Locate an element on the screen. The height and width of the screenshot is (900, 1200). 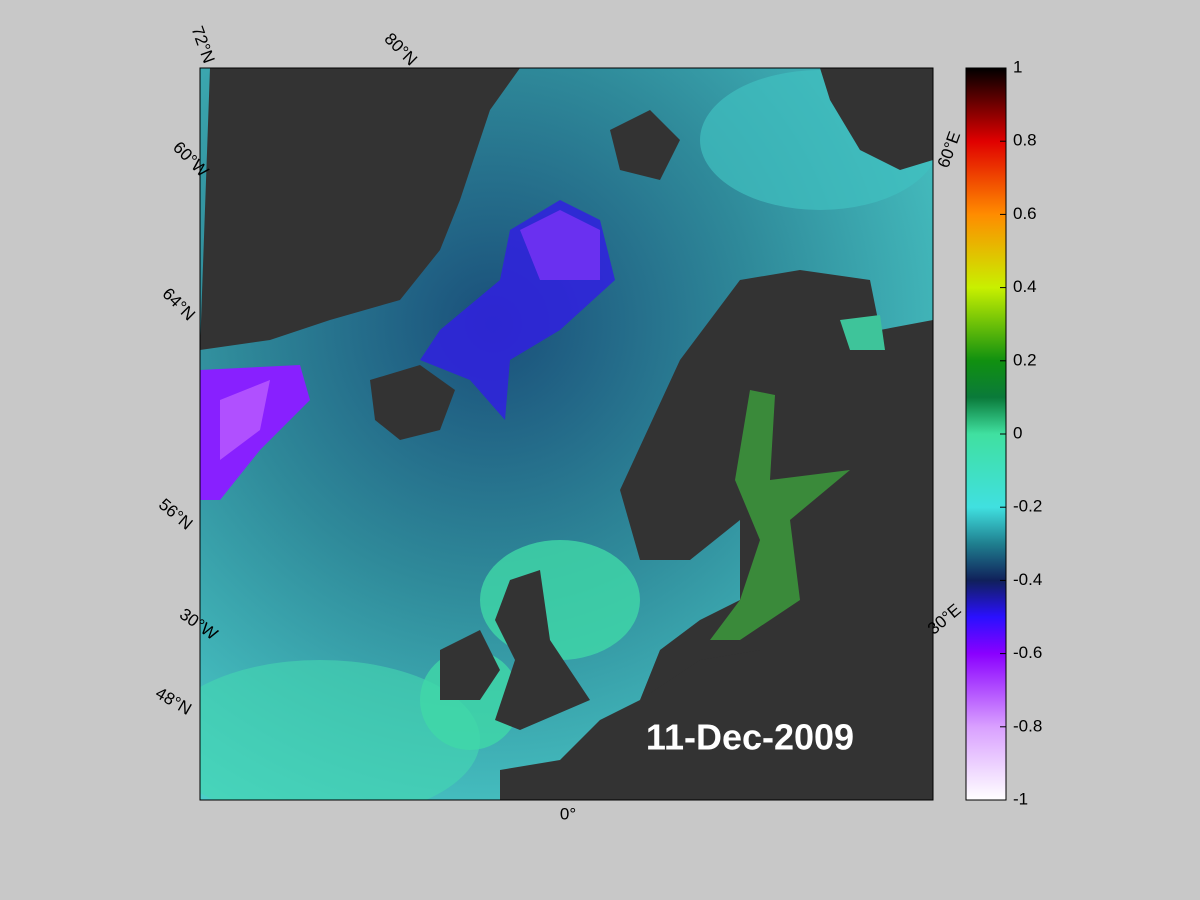
colorbar-tick-label: 0.2 is located at coordinates (1025, 359).